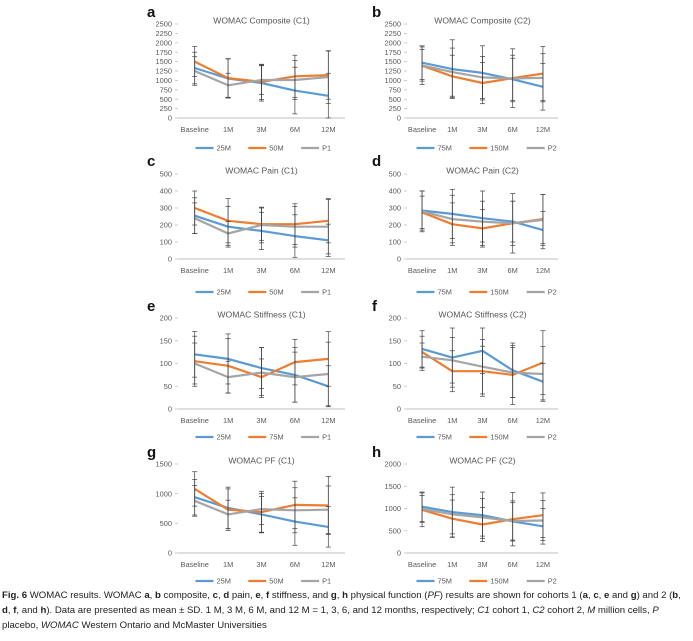  I want to click on caption-run: ) and 2 (, so click(654, 595).